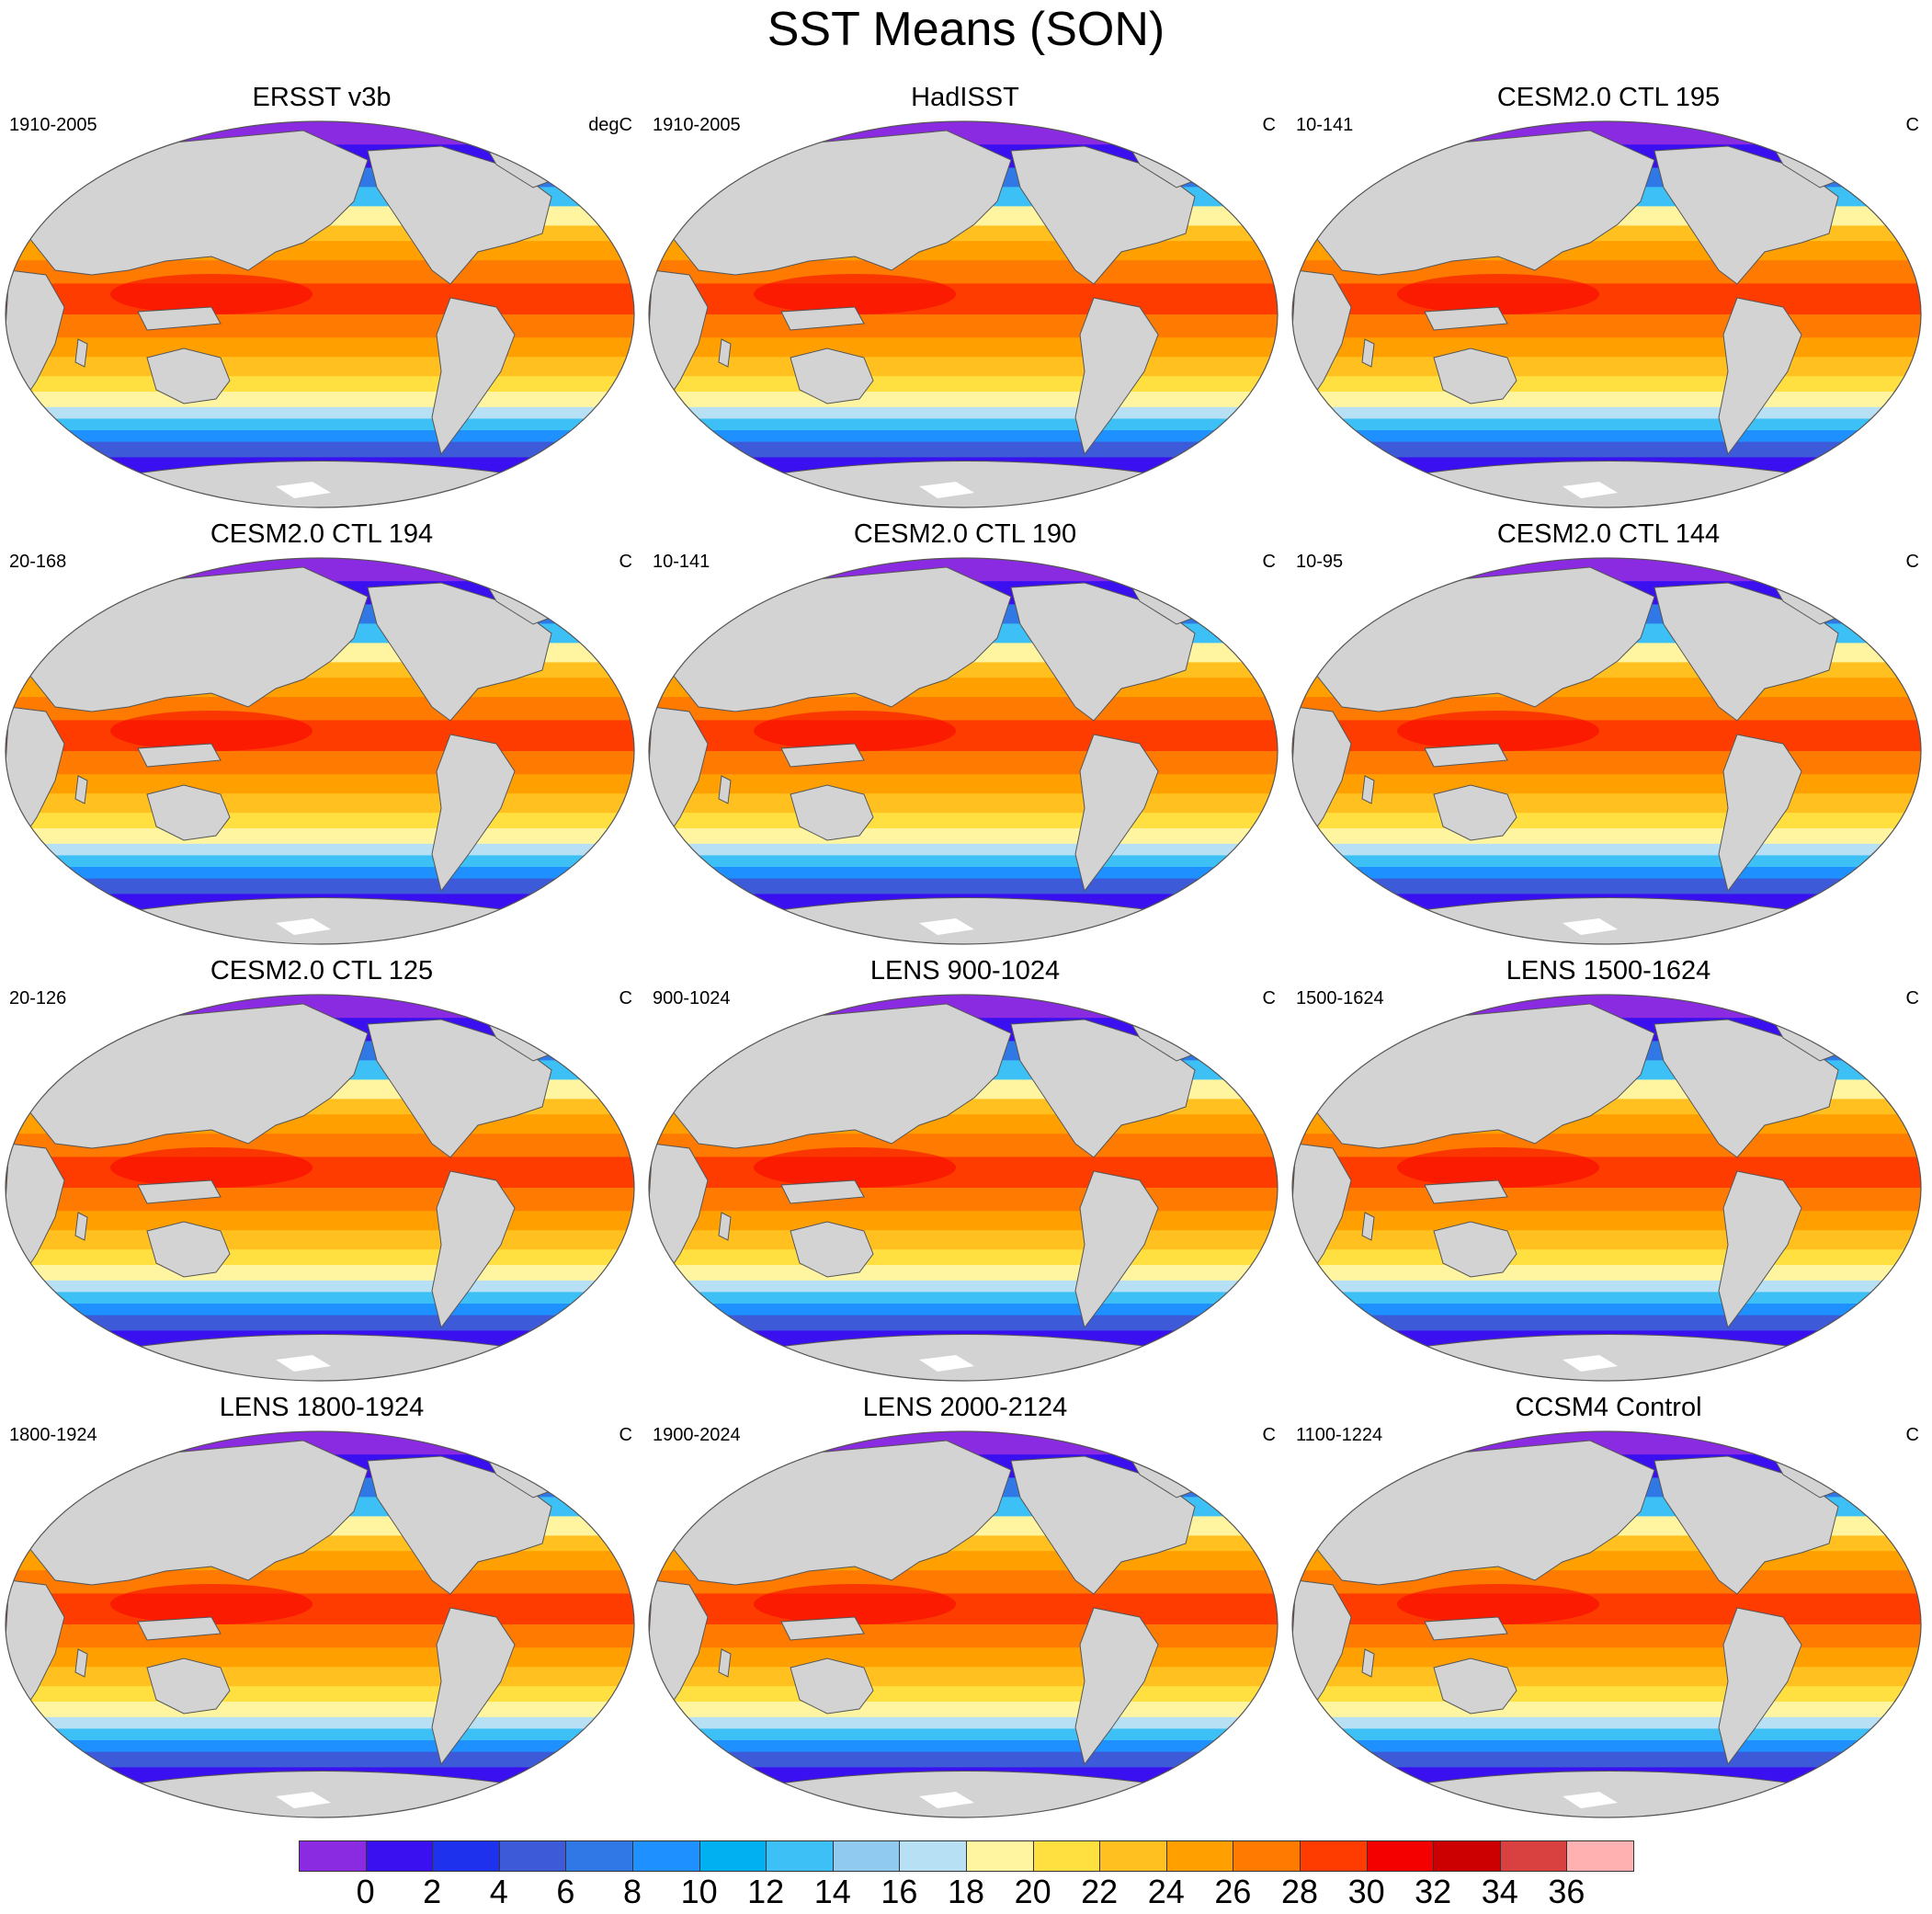  What do you see at coordinates (322, 970) in the screenshot?
I see `panel-title: CESM2.0 CTL 125` at bounding box center [322, 970].